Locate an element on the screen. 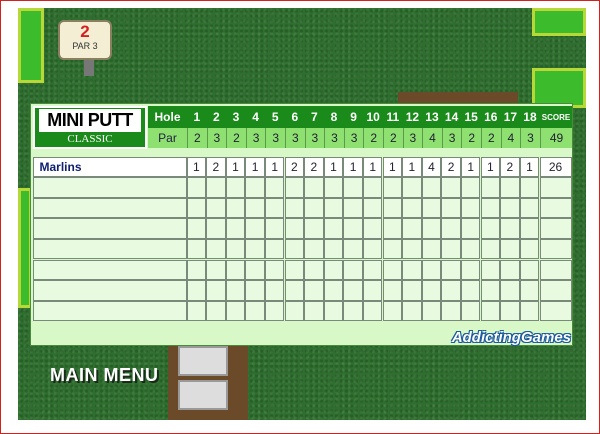 The width and height of the screenshot is (600, 434). hole-par: 4 is located at coordinates (432, 138).